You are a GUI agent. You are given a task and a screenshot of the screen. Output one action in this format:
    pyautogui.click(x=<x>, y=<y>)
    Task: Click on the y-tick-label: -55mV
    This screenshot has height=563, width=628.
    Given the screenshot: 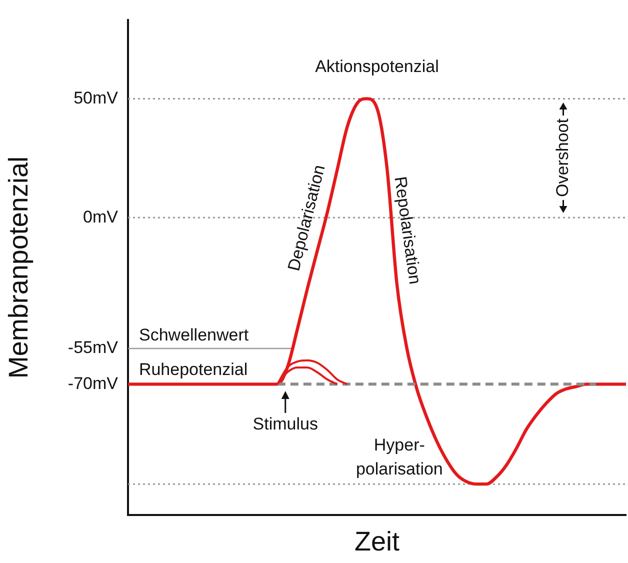 What is the action you would take?
    pyautogui.click(x=93, y=348)
    